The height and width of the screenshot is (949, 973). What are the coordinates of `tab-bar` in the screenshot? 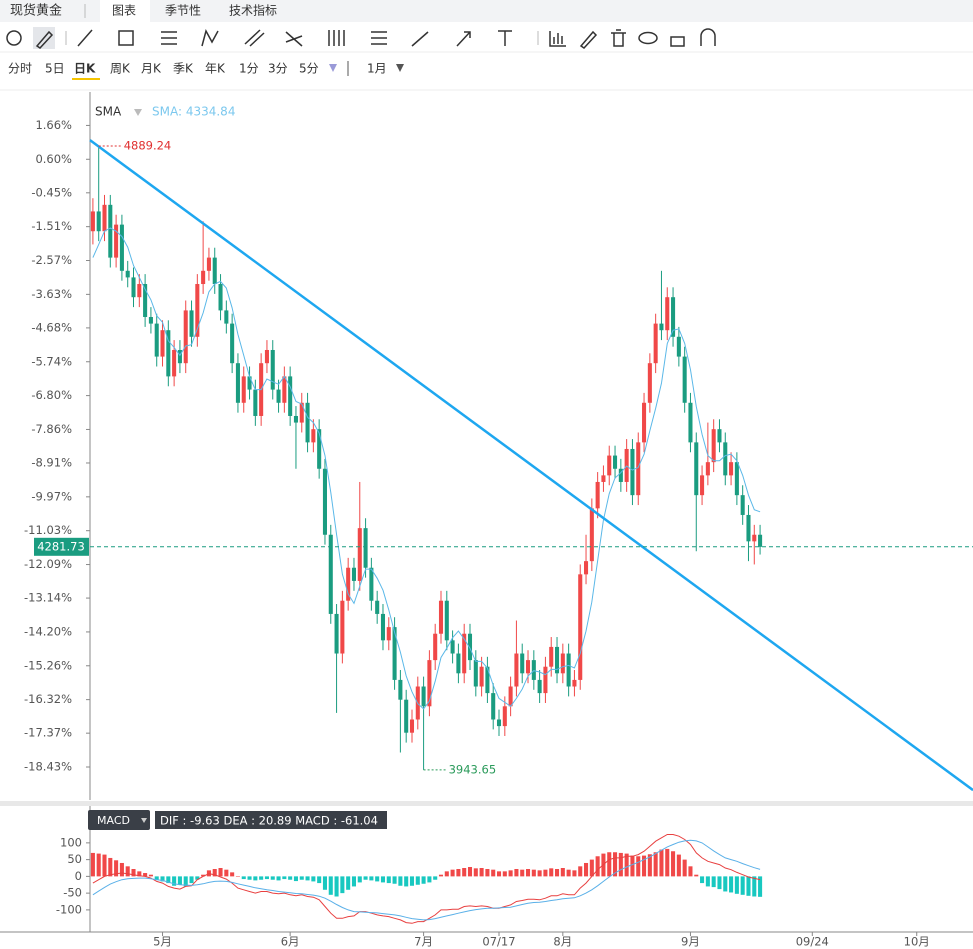 It's located at (486, 11).